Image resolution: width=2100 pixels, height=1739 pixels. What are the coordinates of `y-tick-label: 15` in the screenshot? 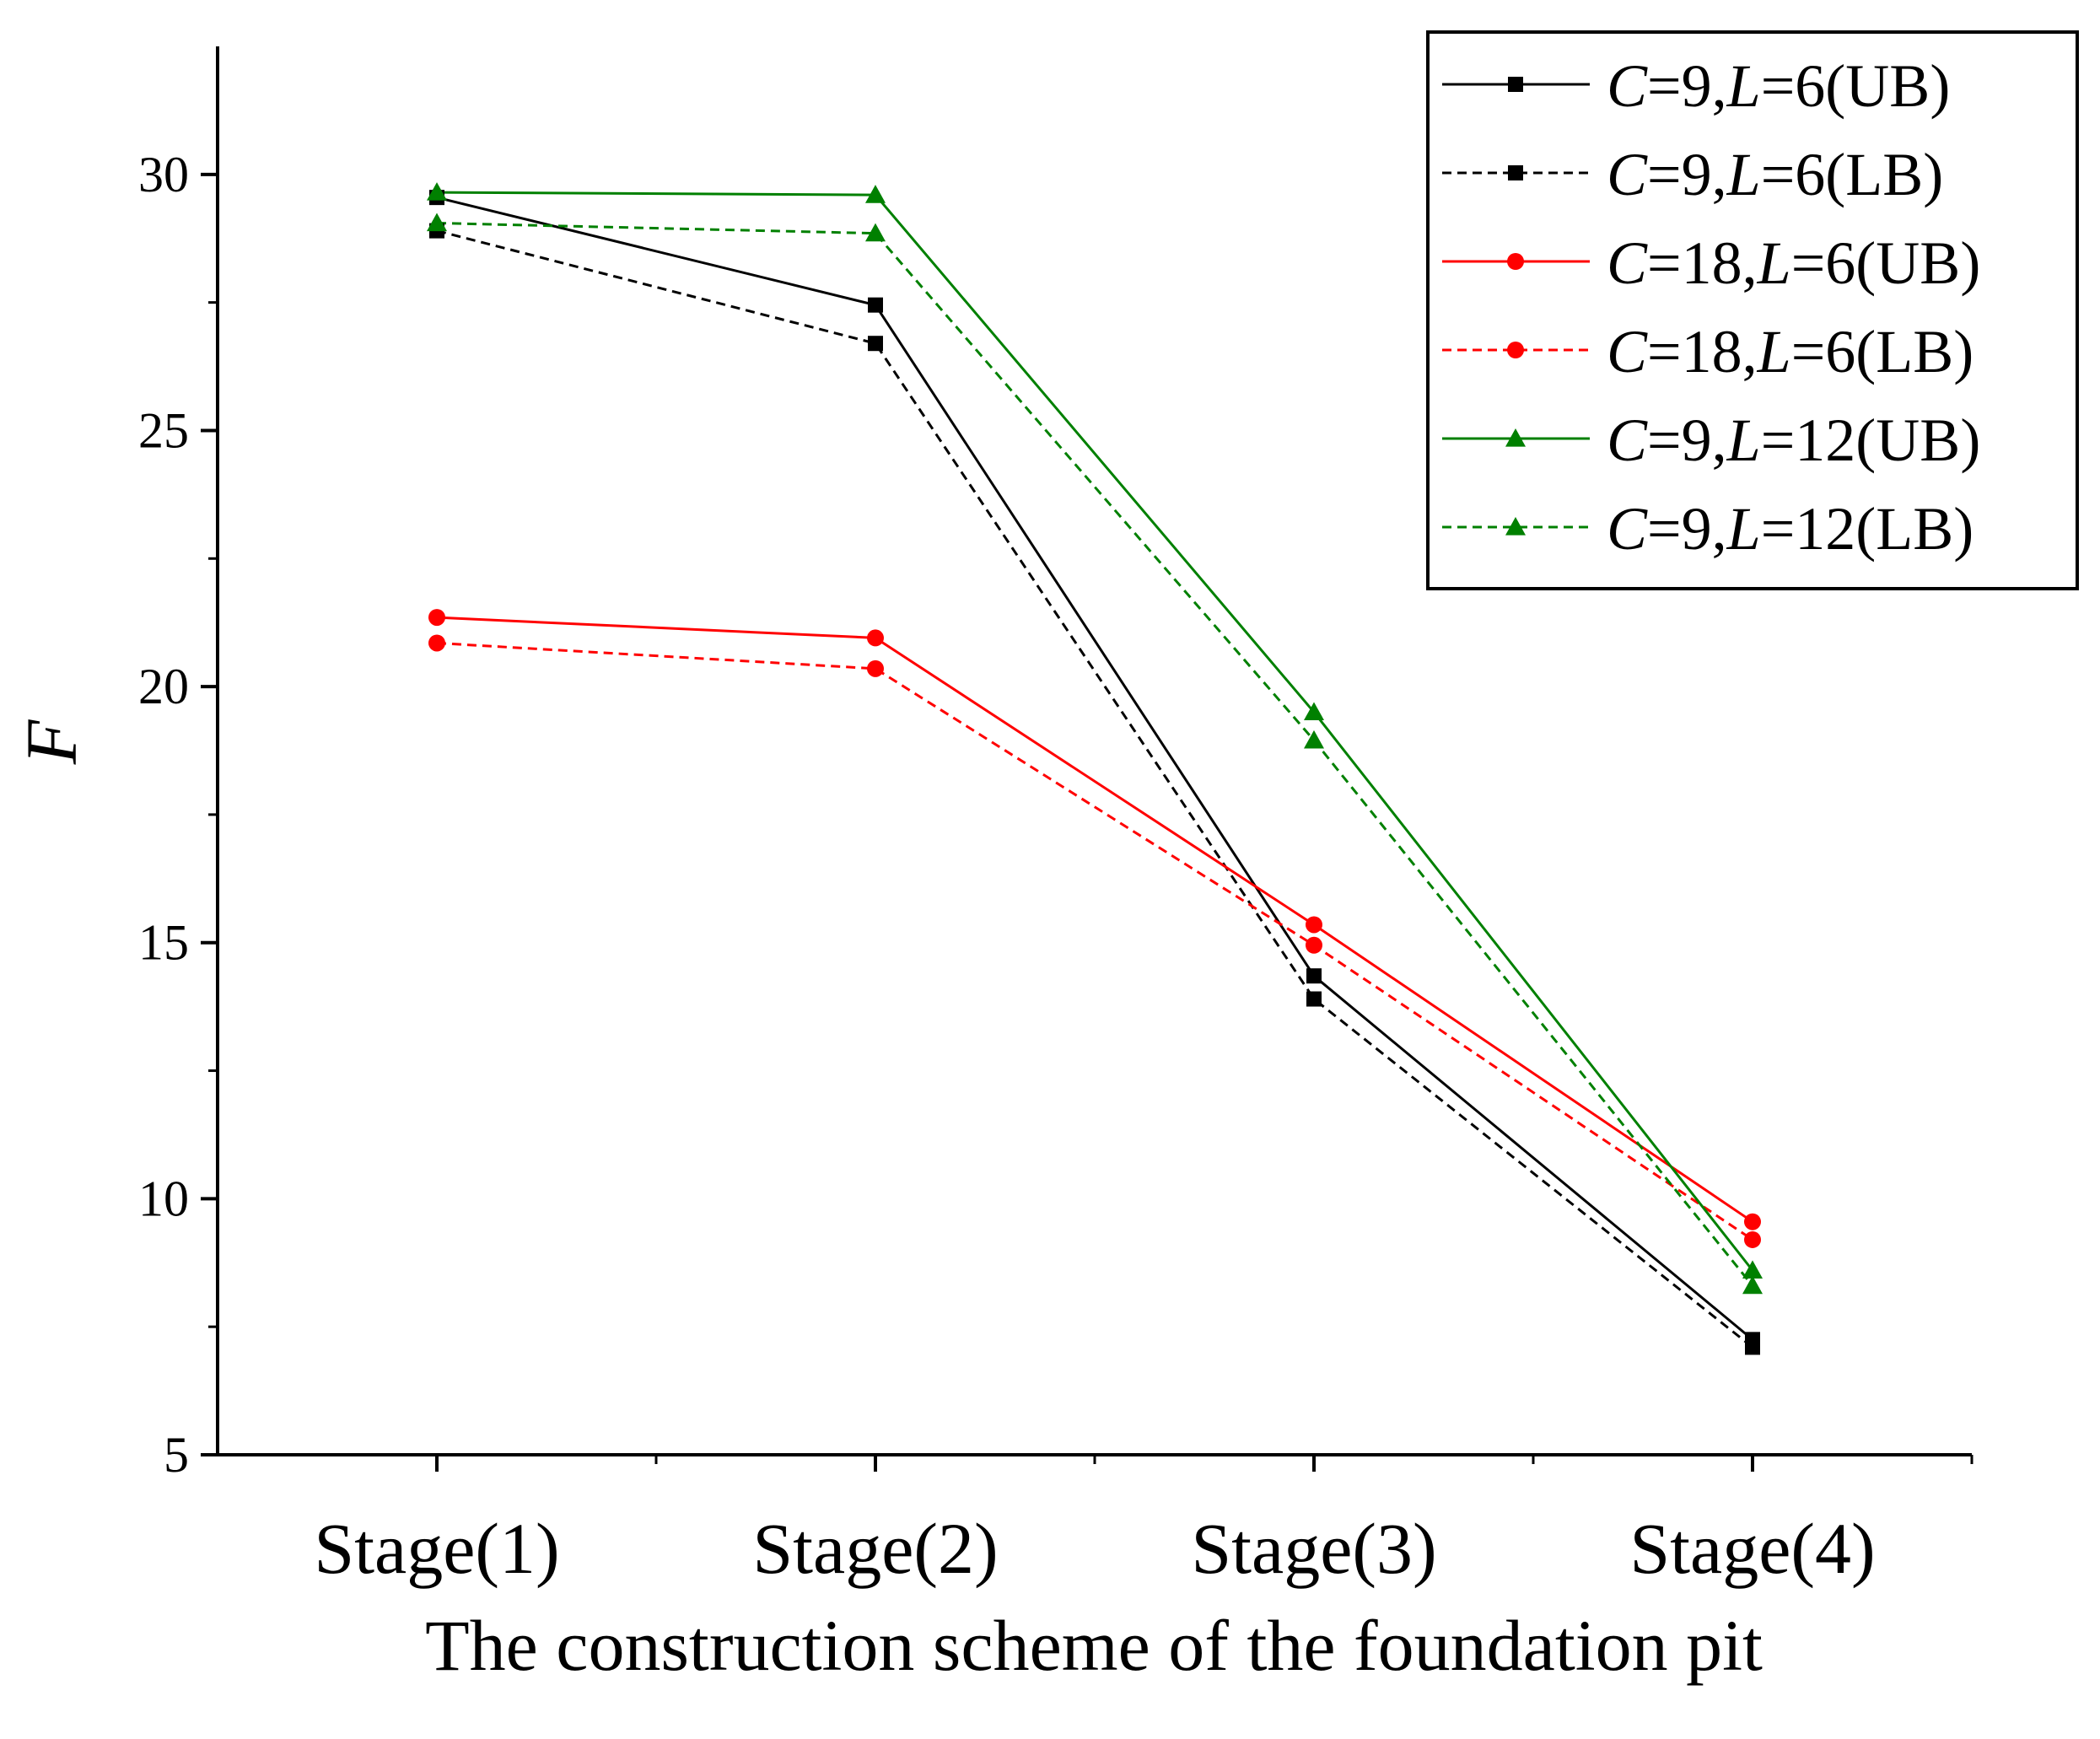 It's located at (164, 943).